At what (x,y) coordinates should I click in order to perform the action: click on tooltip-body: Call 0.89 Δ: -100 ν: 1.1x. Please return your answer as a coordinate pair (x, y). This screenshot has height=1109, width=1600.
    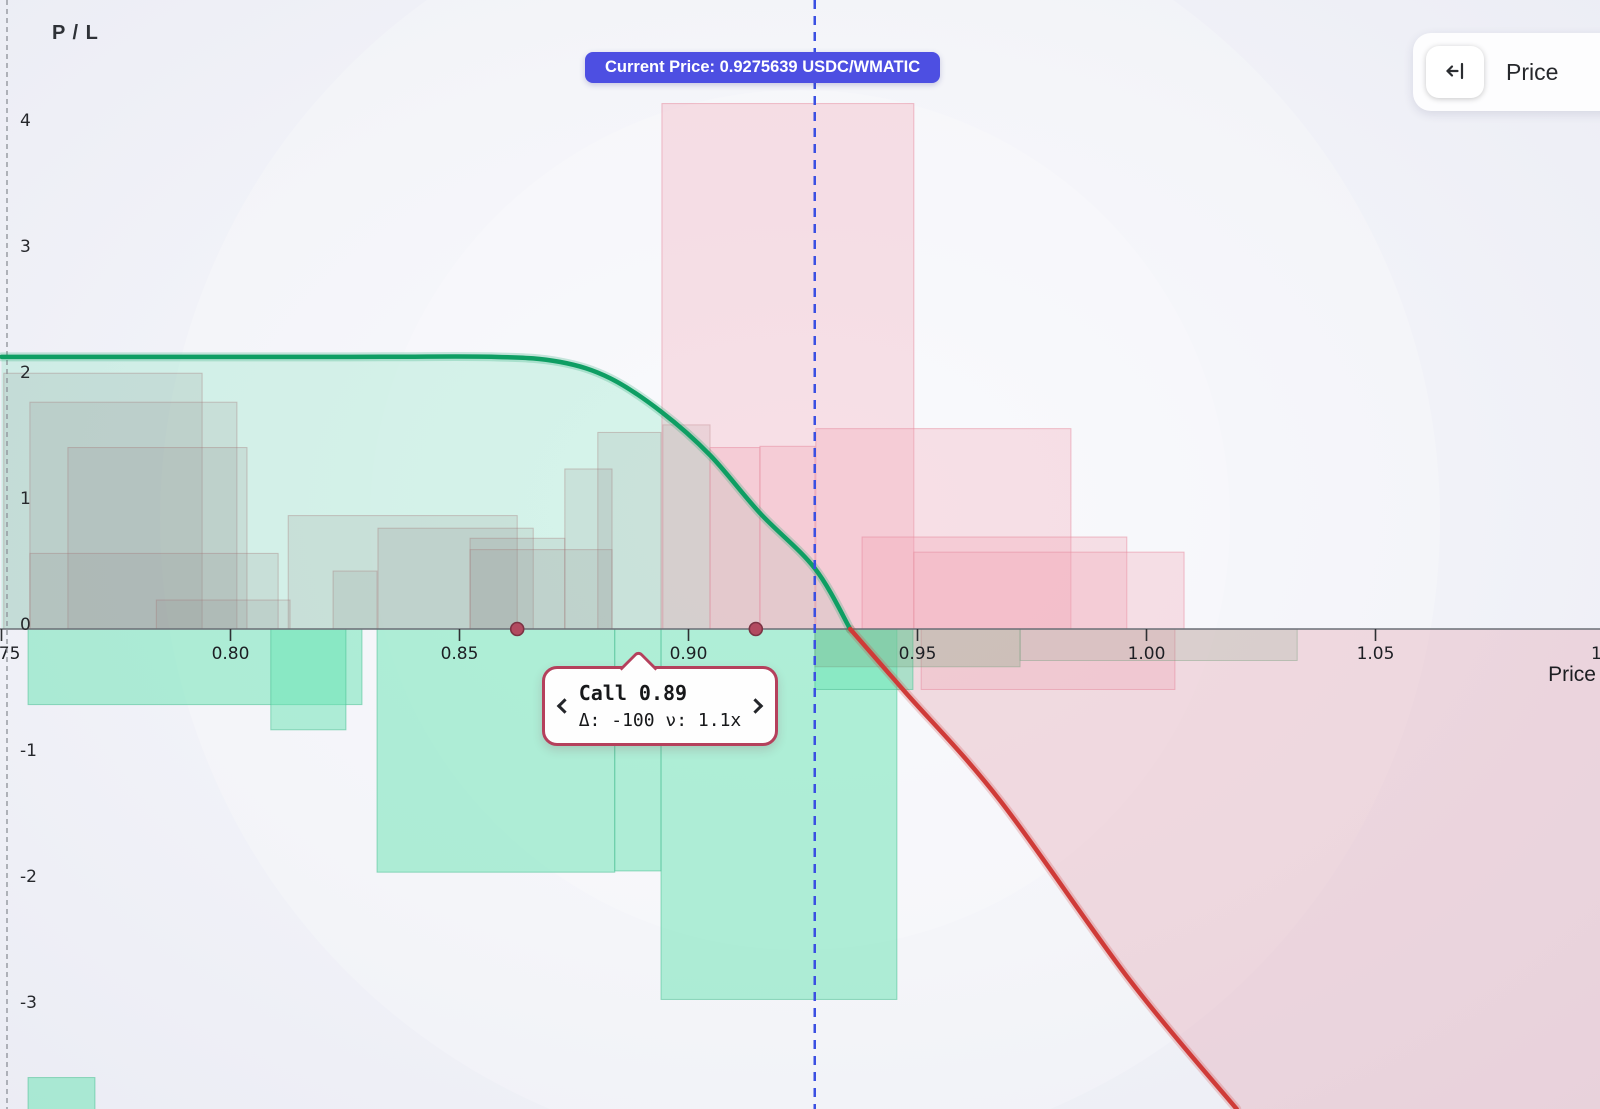
    Looking at the image, I should click on (660, 706).